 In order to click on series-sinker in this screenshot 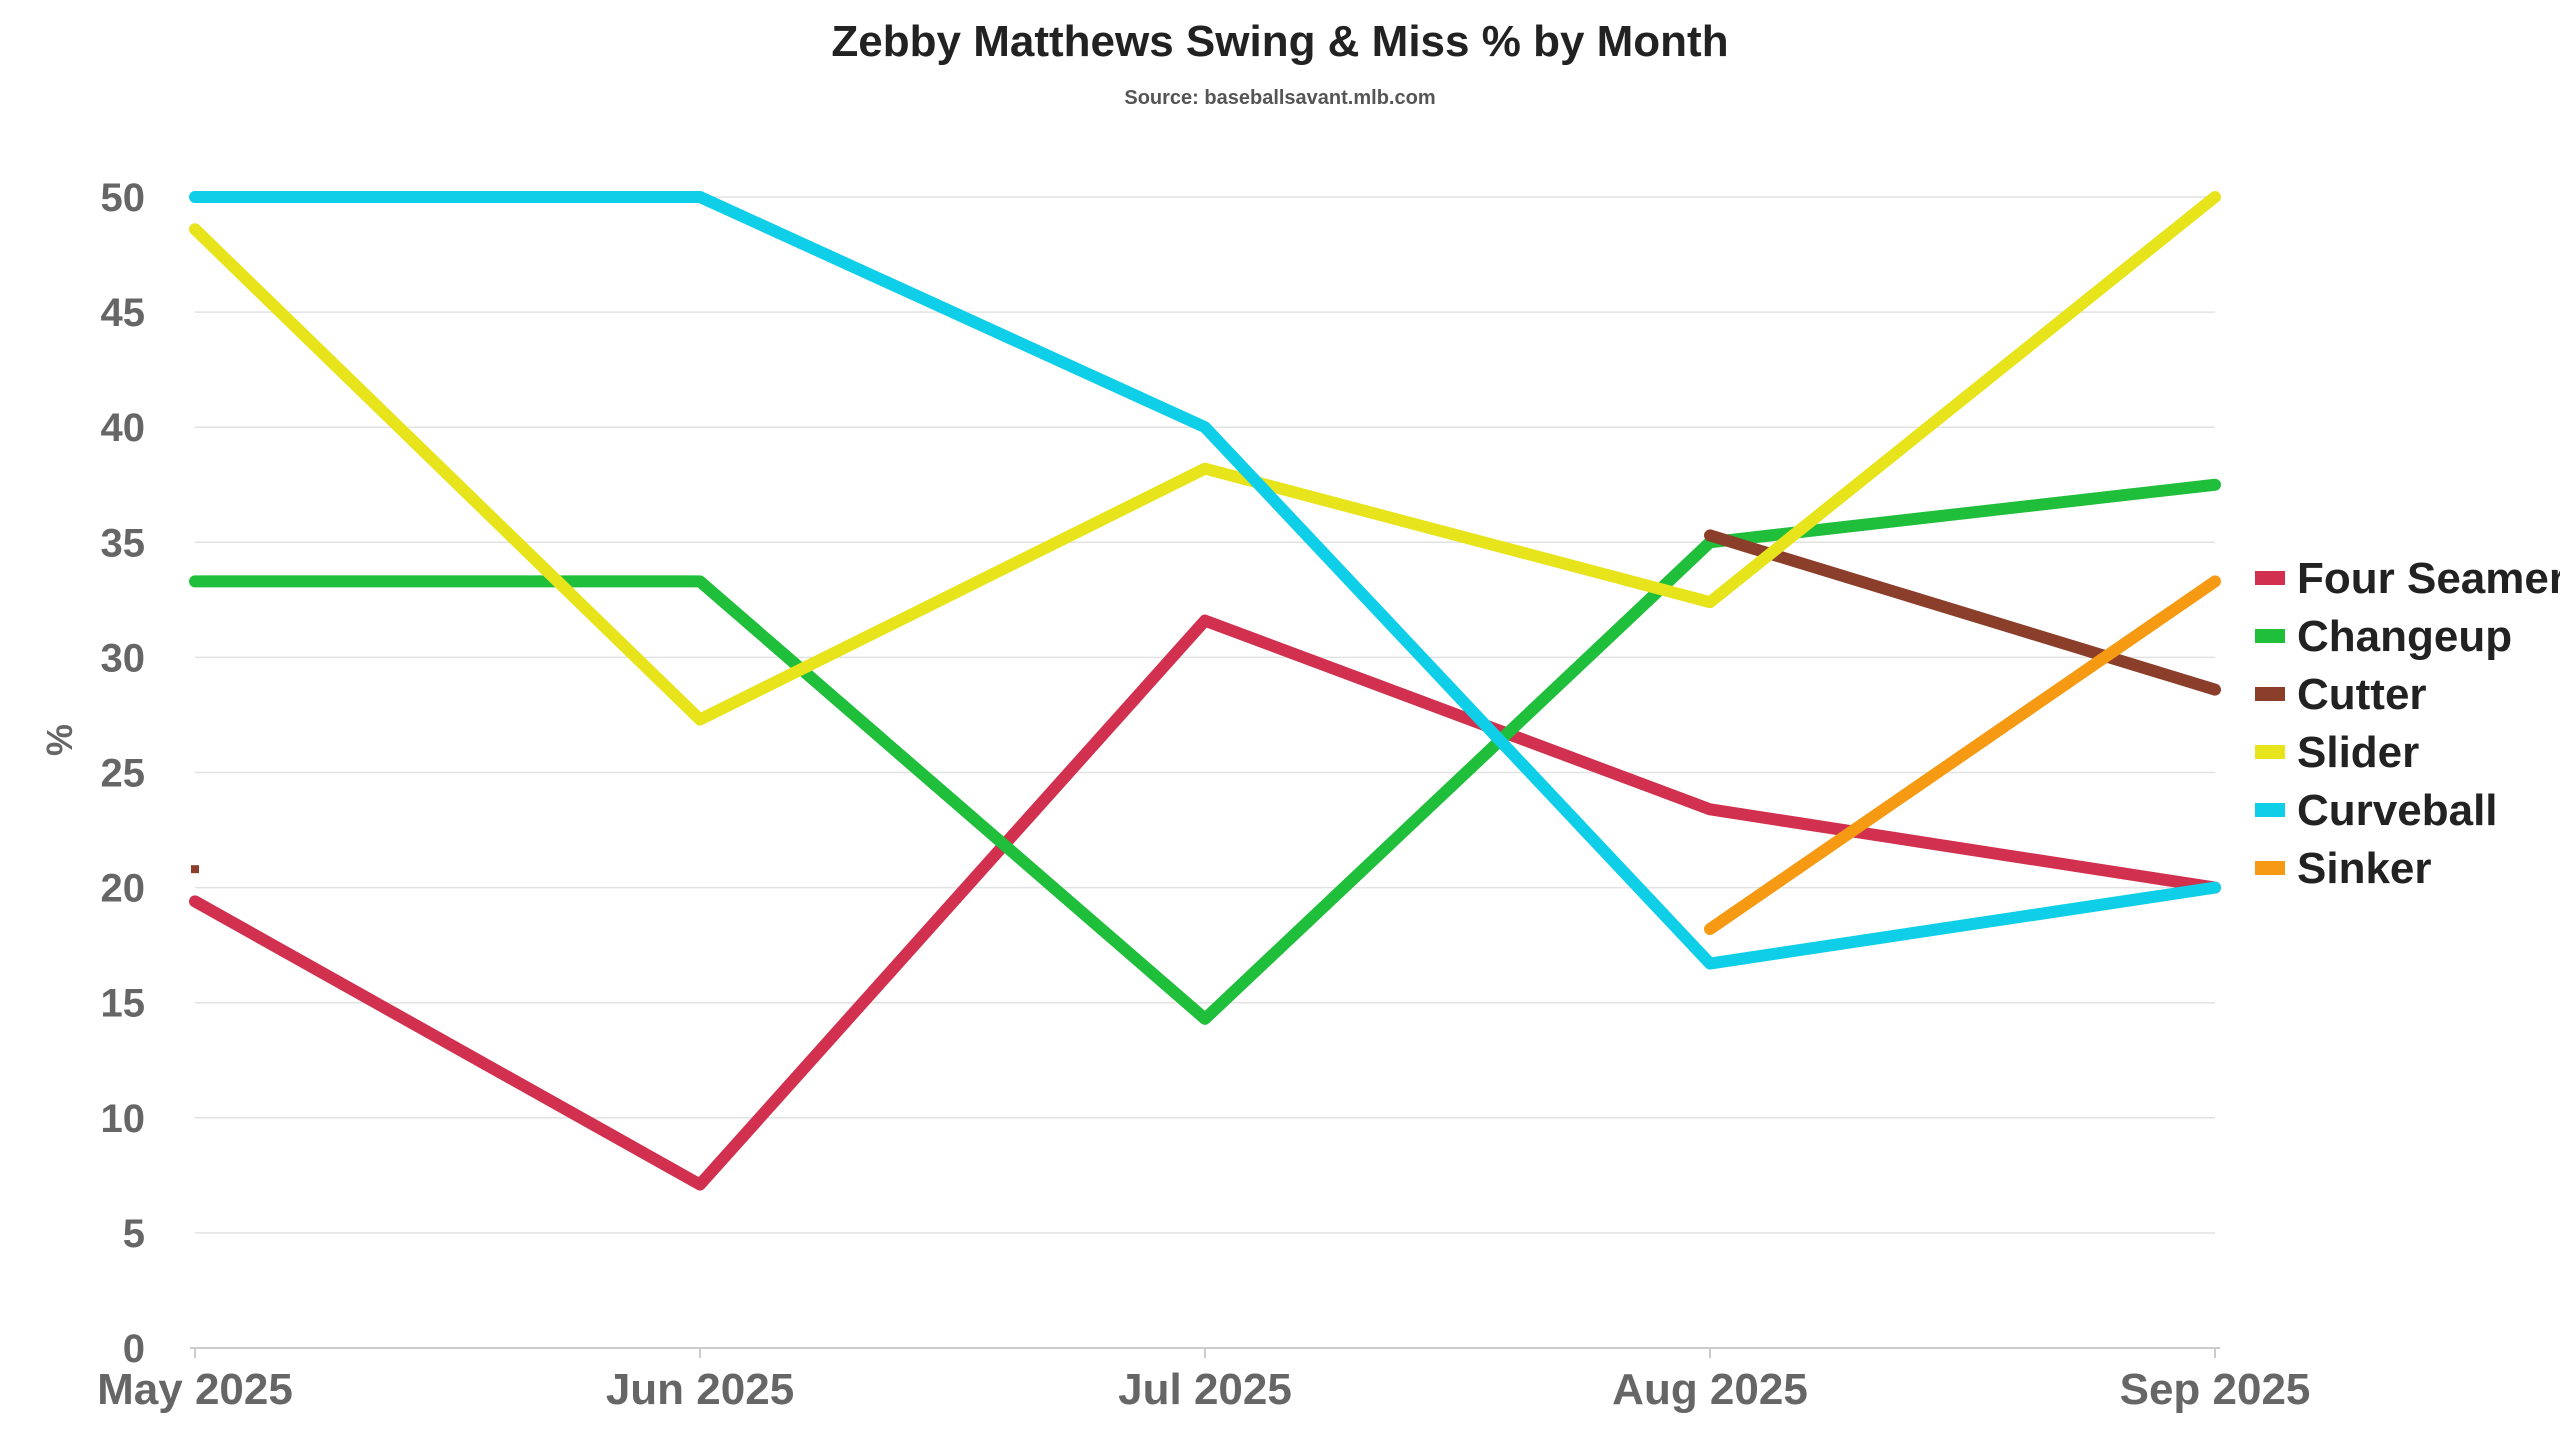, I will do `click(1962, 755)`.